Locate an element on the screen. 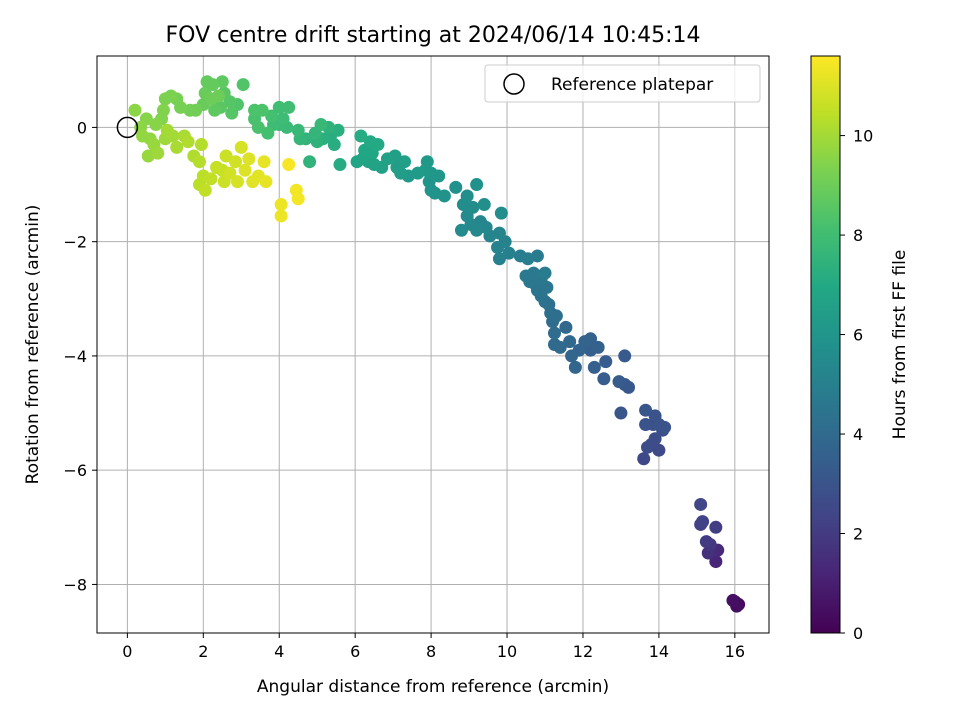 This screenshot has height=720, width=960. x-tick-label: 2 is located at coordinates (203, 651).